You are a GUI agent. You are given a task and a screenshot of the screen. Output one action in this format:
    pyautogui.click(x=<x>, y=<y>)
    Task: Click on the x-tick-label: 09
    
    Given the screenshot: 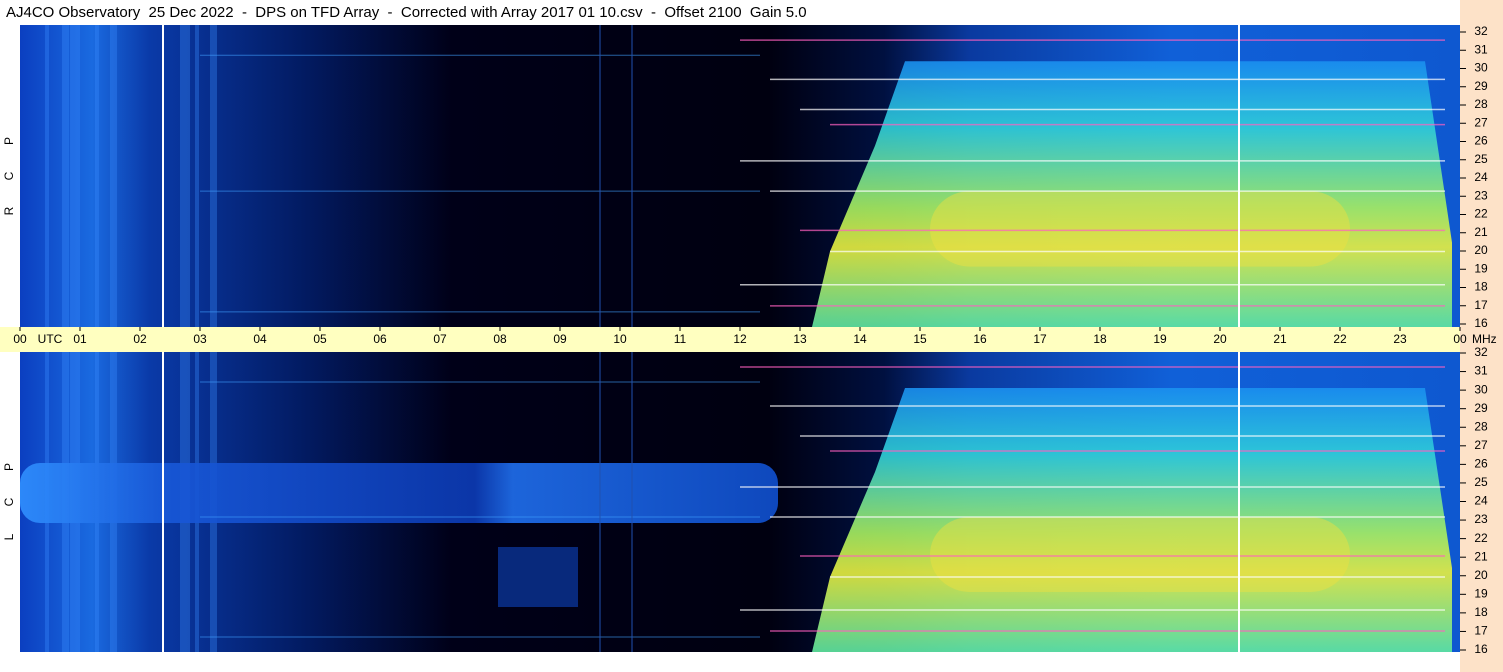 What is the action you would take?
    pyautogui.click(x=560, y=339)
    